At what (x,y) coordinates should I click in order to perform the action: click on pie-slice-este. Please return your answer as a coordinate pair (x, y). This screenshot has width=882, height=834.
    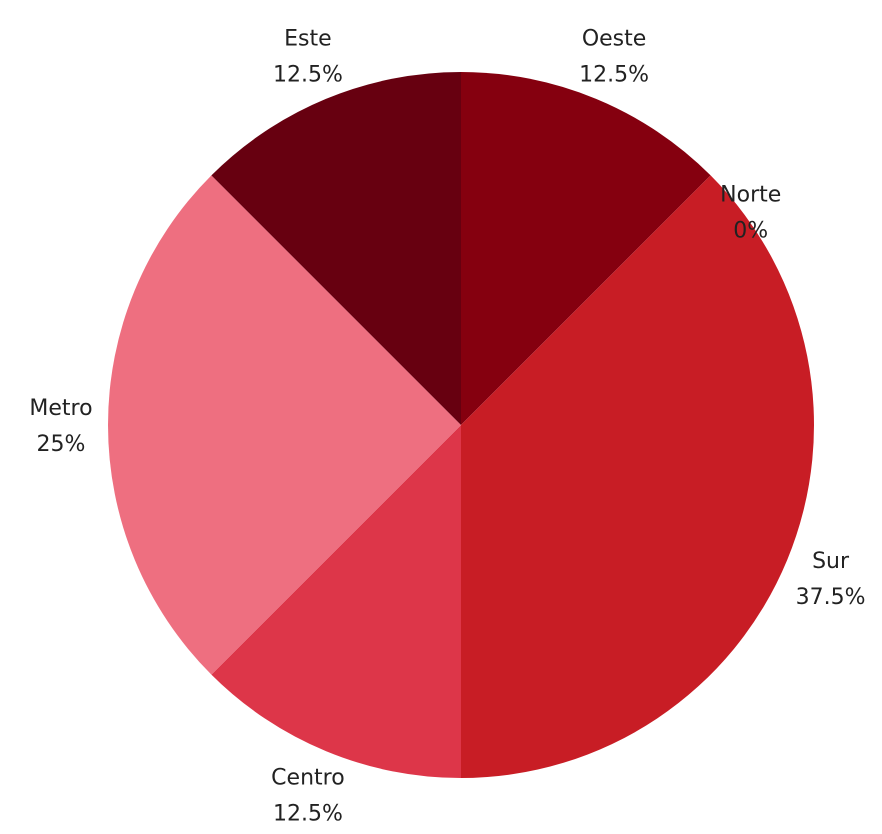
    Looking at the image, I should click on (336, 248).